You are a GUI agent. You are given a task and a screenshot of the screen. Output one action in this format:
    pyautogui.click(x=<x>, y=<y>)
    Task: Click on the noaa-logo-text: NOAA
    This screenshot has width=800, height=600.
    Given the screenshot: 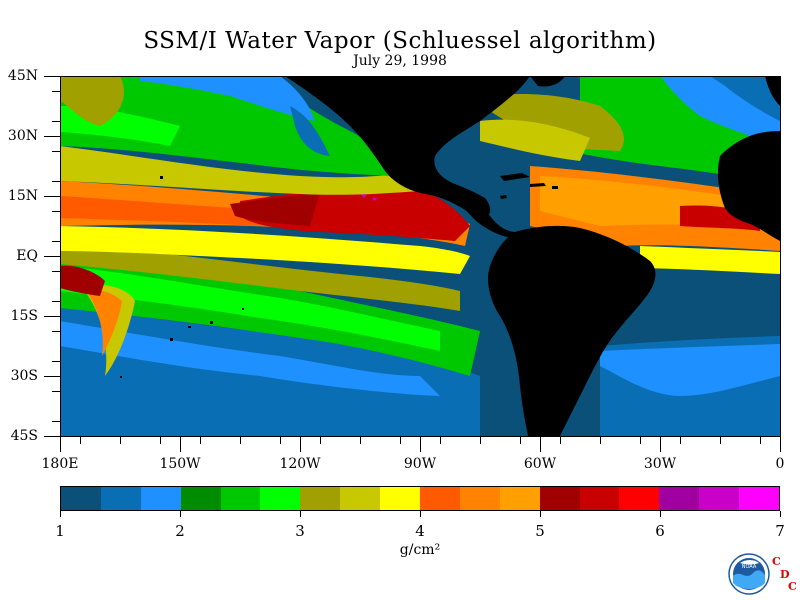 What is the action you would take?
    pyautogui.click(x=749, y=567)
    